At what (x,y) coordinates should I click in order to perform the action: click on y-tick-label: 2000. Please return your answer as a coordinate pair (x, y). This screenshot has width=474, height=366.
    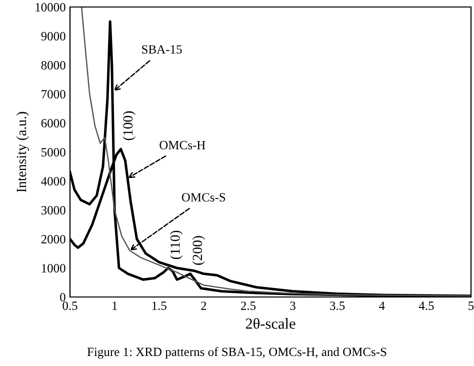
    Looking at the image, I should click on (53, 239).